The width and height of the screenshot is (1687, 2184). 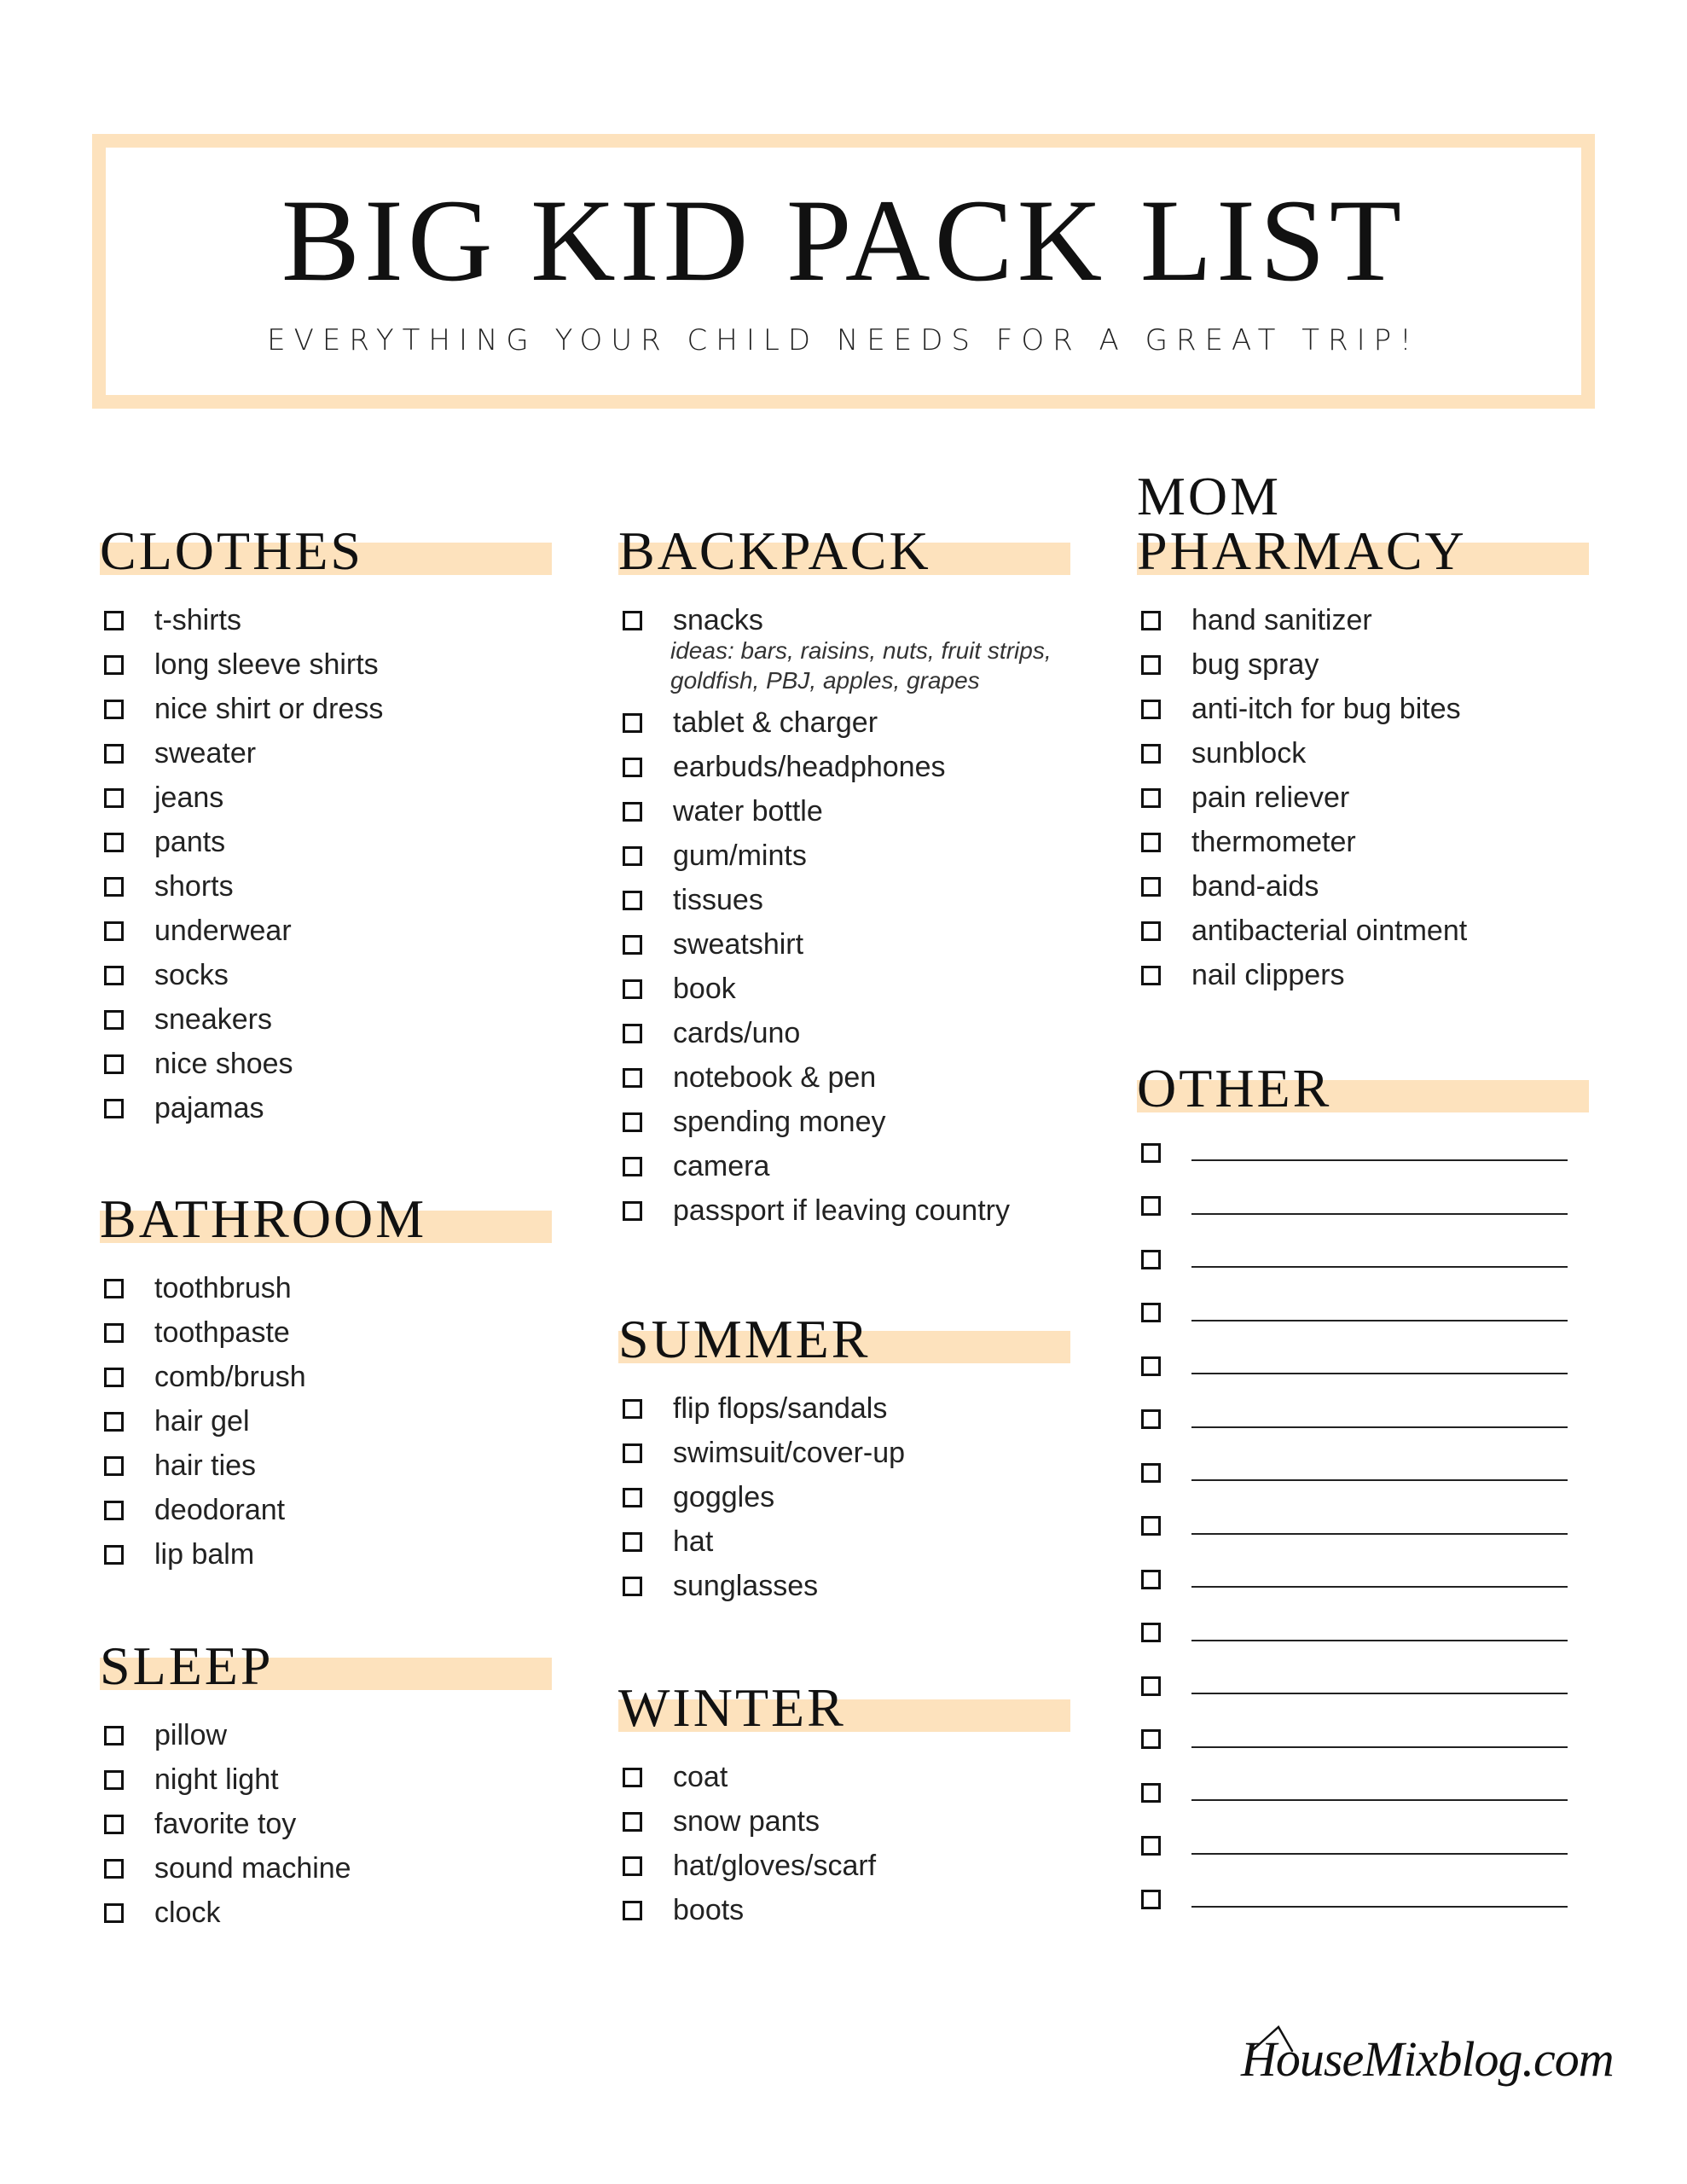 What do you see at coordinates (326, 1554) in the screenshot?
I see `checklist-item: lip balm` at bounding box center [326, 1554].